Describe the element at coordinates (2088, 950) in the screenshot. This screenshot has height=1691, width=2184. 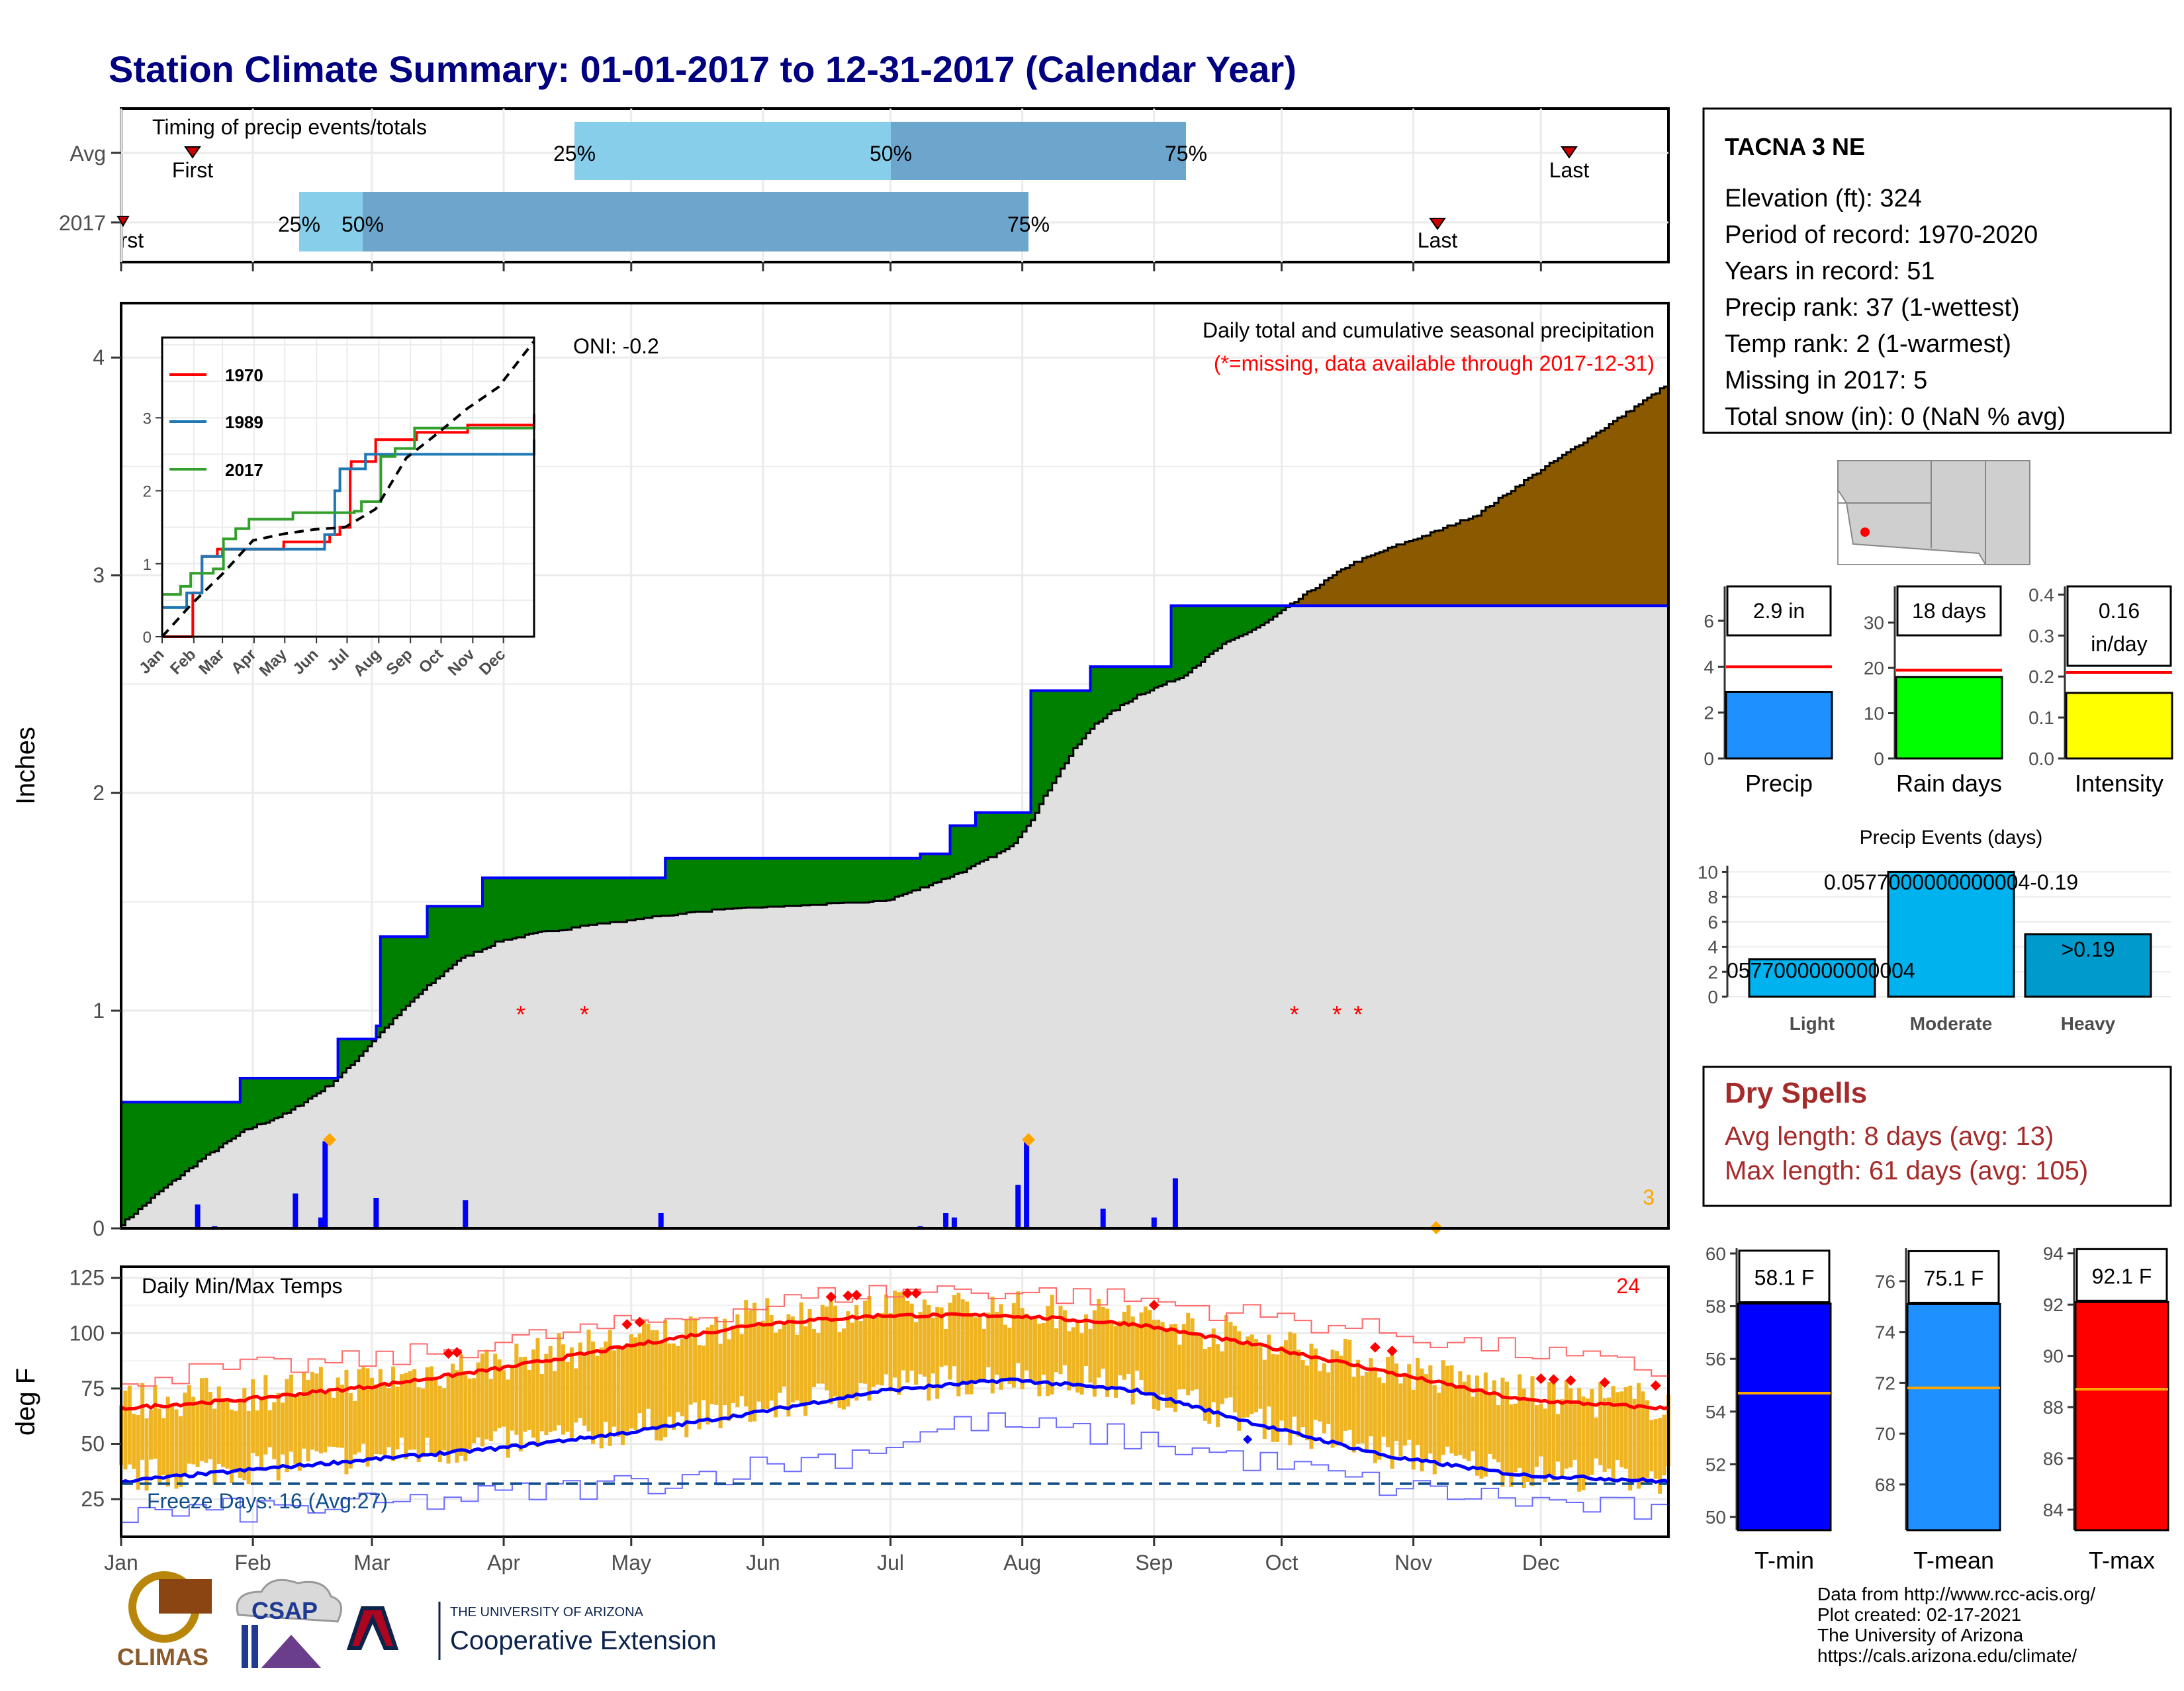
I see `event-label: >0.19` at that location.